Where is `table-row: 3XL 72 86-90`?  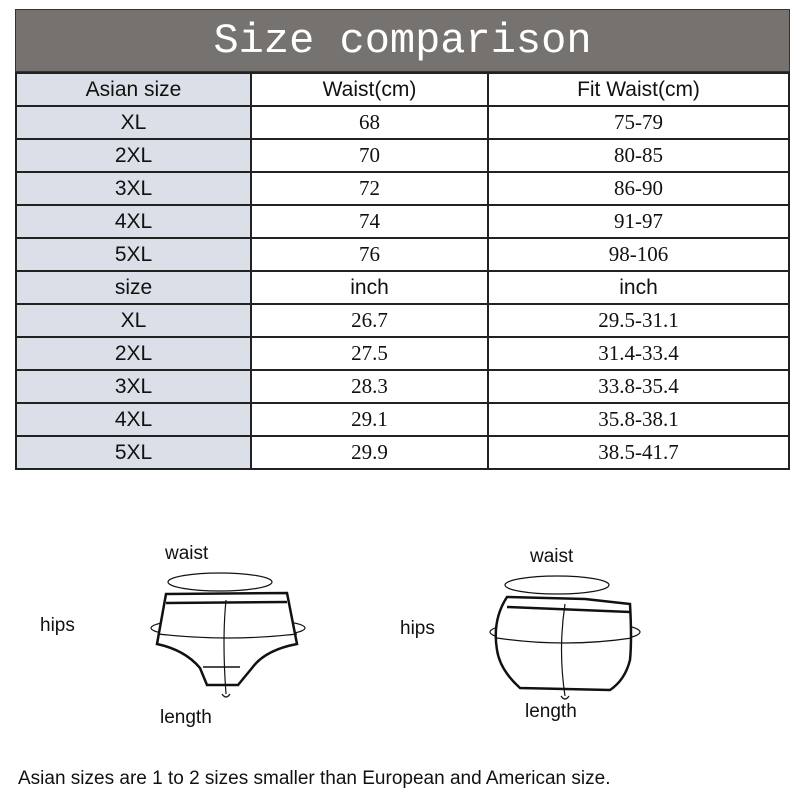 table-row: 3XL 72 86-90 is located at coordinates (402, 188).